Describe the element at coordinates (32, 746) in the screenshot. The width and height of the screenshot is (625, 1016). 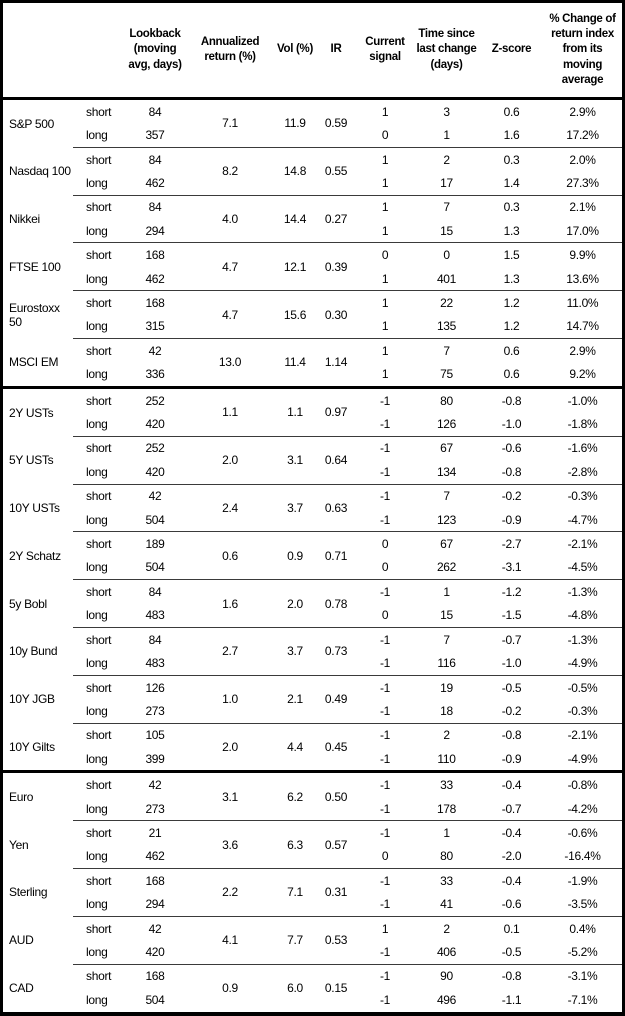
I see `instrument-name: 10Y Gilts` at that location.